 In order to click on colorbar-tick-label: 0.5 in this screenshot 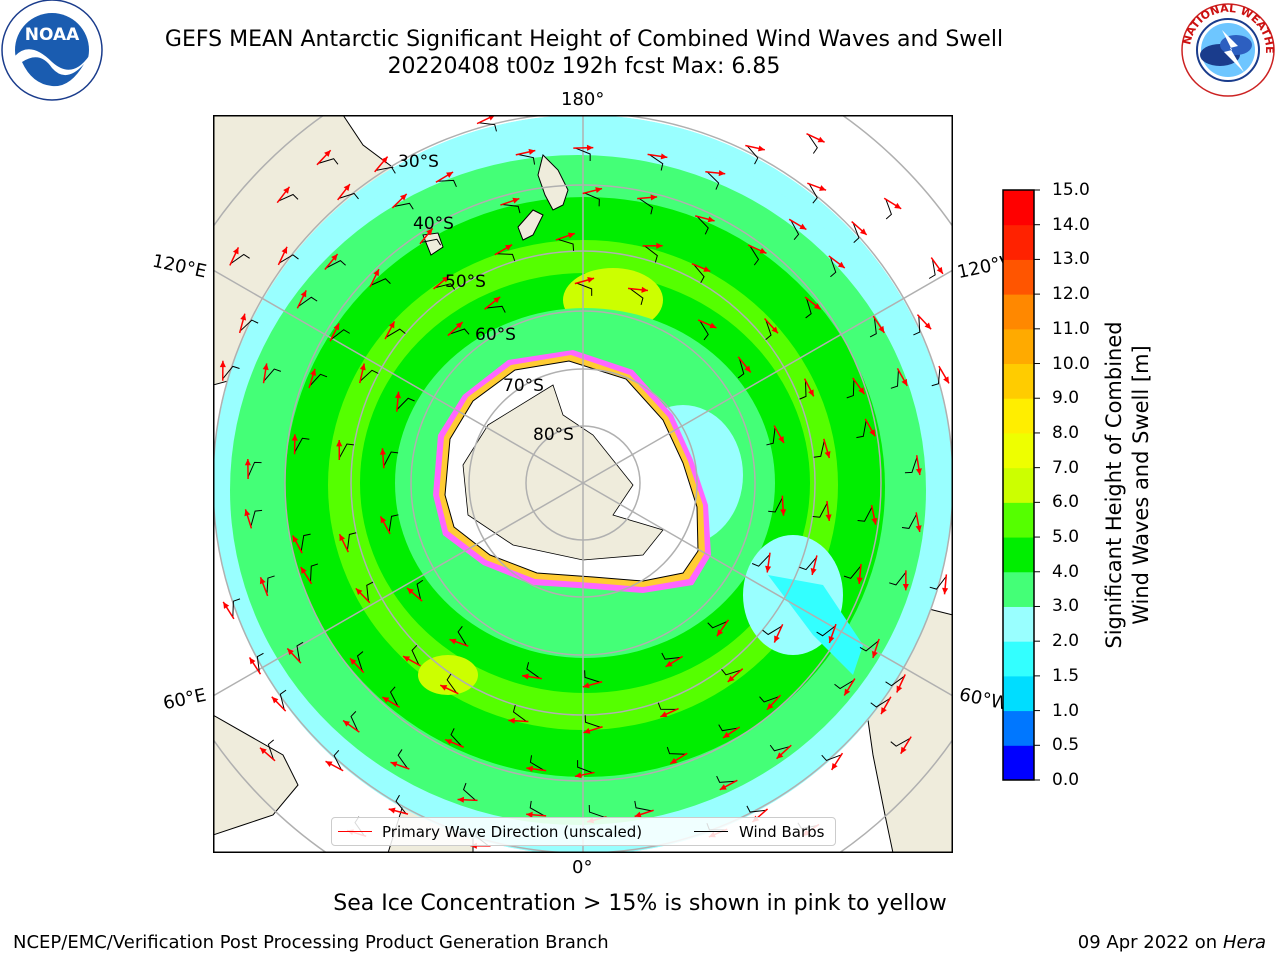, I will do `click(1066, 745)`.